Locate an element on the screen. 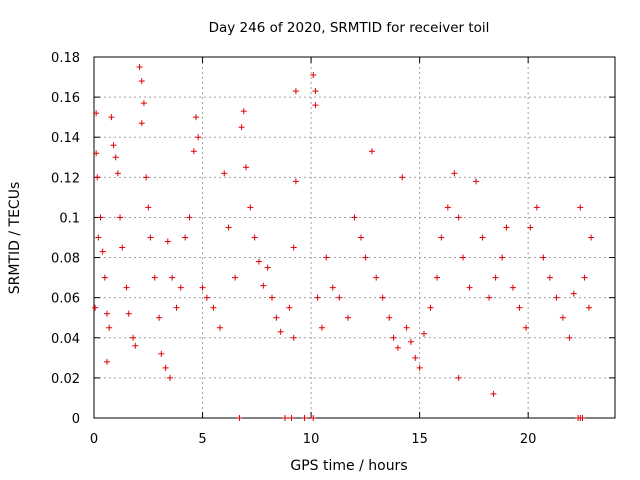 The image size is (640, 480). x-tick-label: 10 is located at coordinates (311, 439).